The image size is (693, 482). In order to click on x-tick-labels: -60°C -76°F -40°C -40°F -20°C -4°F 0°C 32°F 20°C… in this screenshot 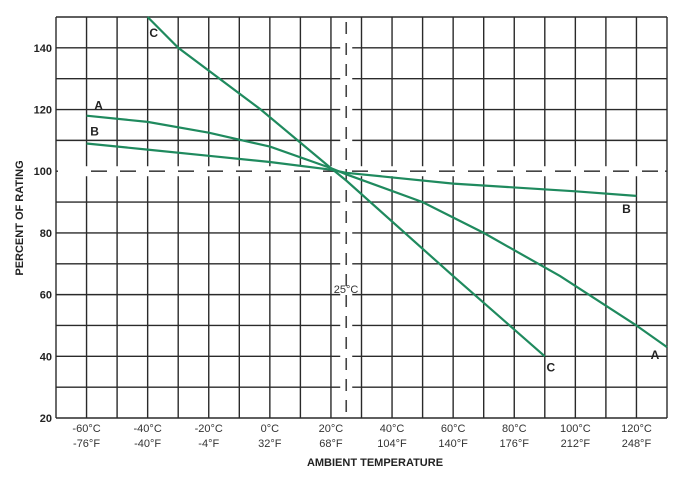, I will do `click(361, 436)`.